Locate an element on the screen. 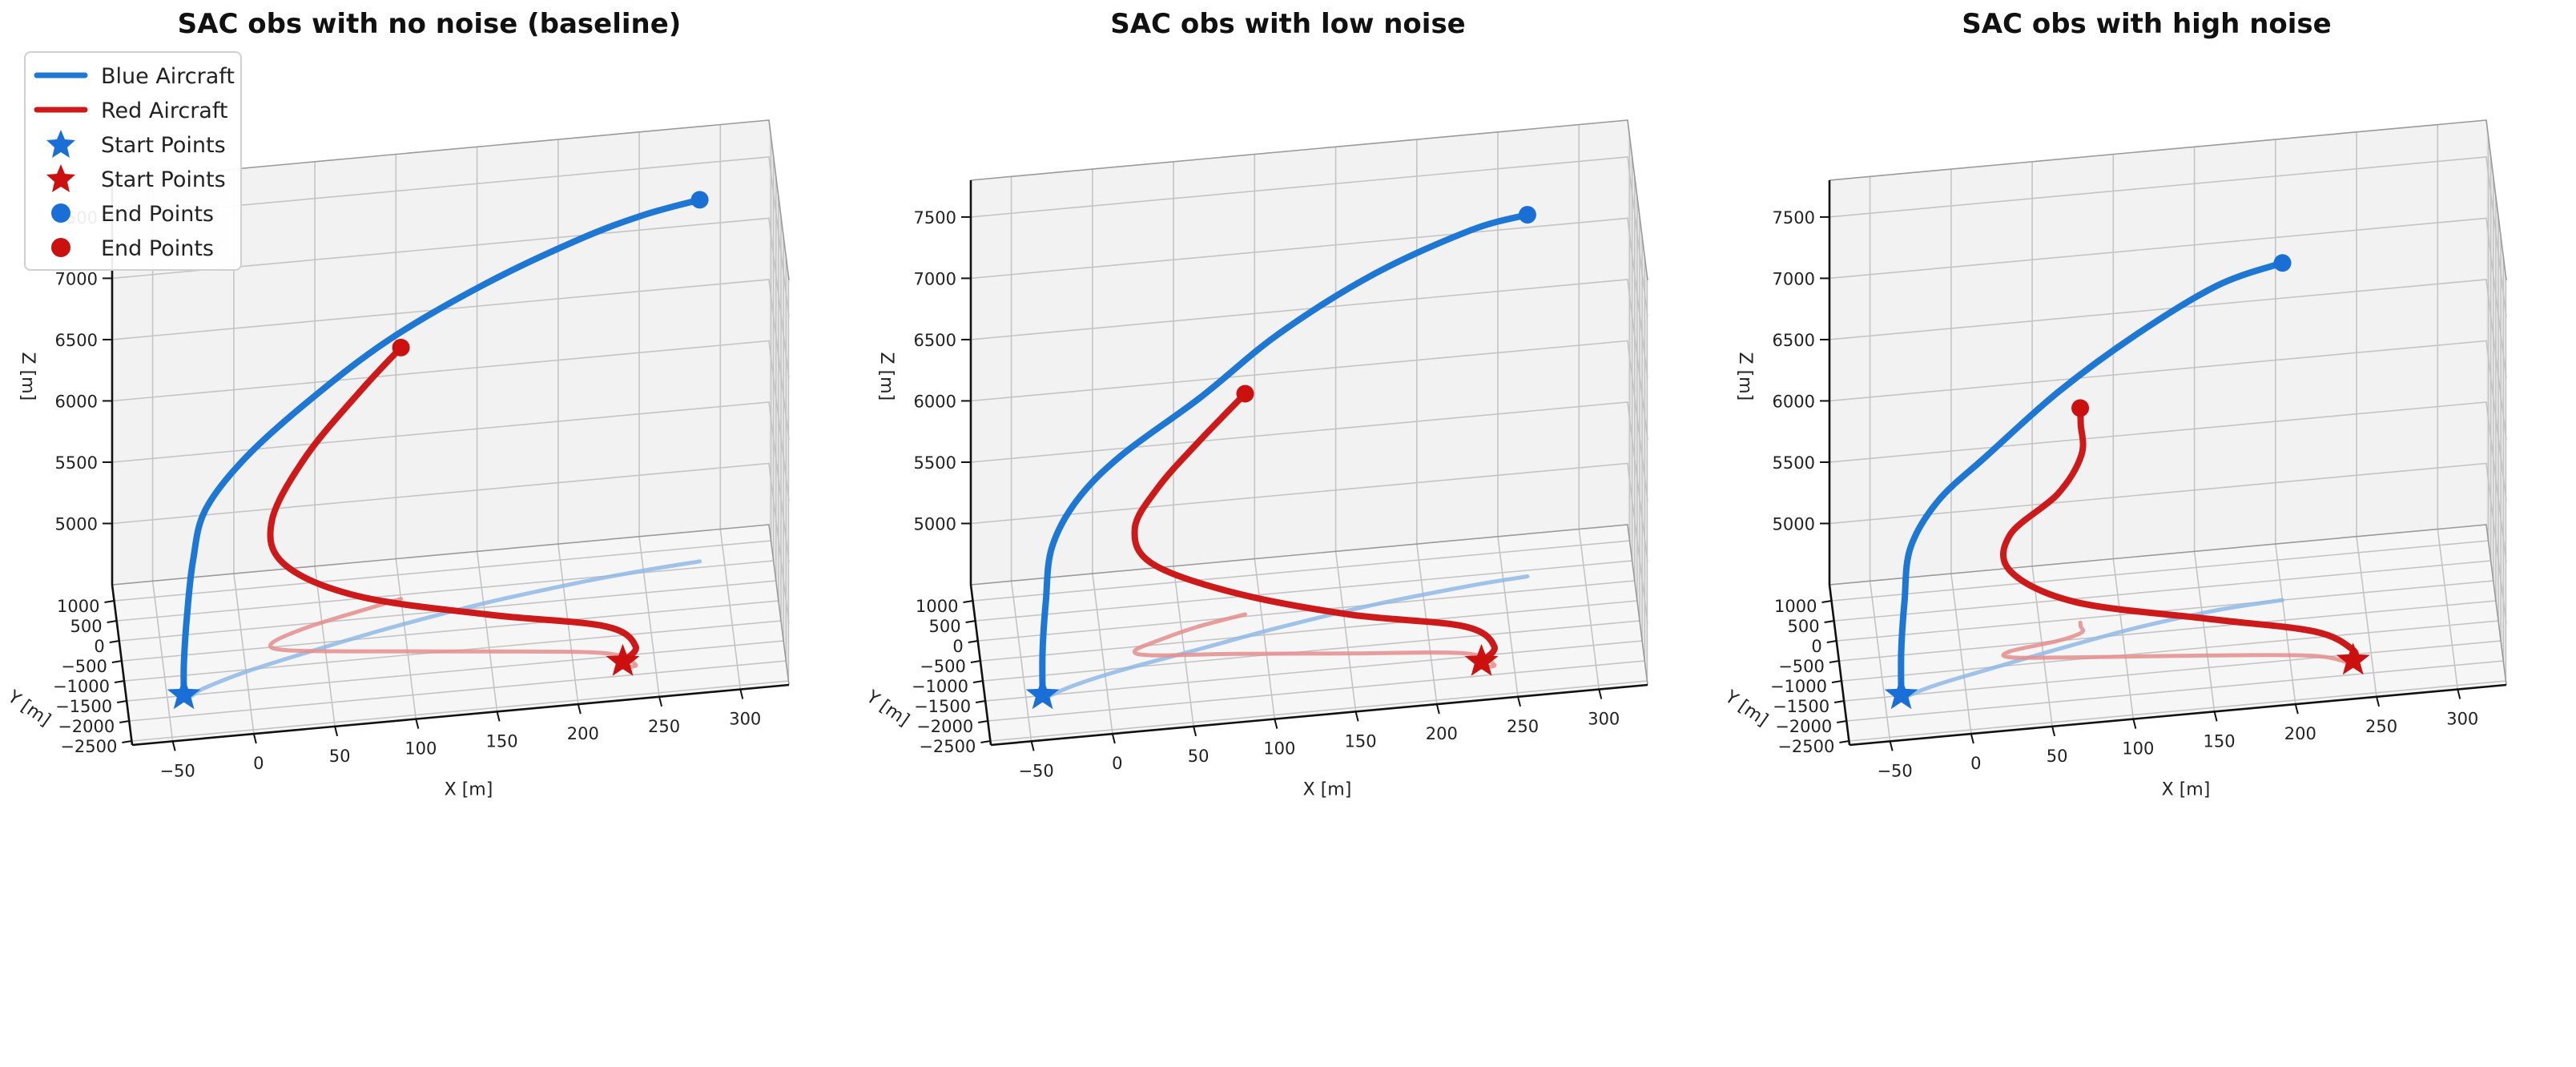 The width and height of the screenshot is (2576, 1067). legend-label: Blue Aircraft is located at coordinates (168, 77).